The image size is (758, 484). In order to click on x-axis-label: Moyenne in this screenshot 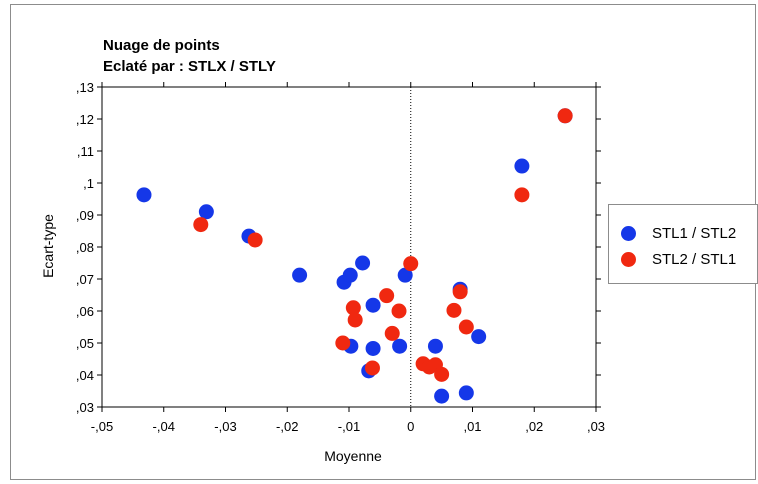, I will do `click(353, 456)`.